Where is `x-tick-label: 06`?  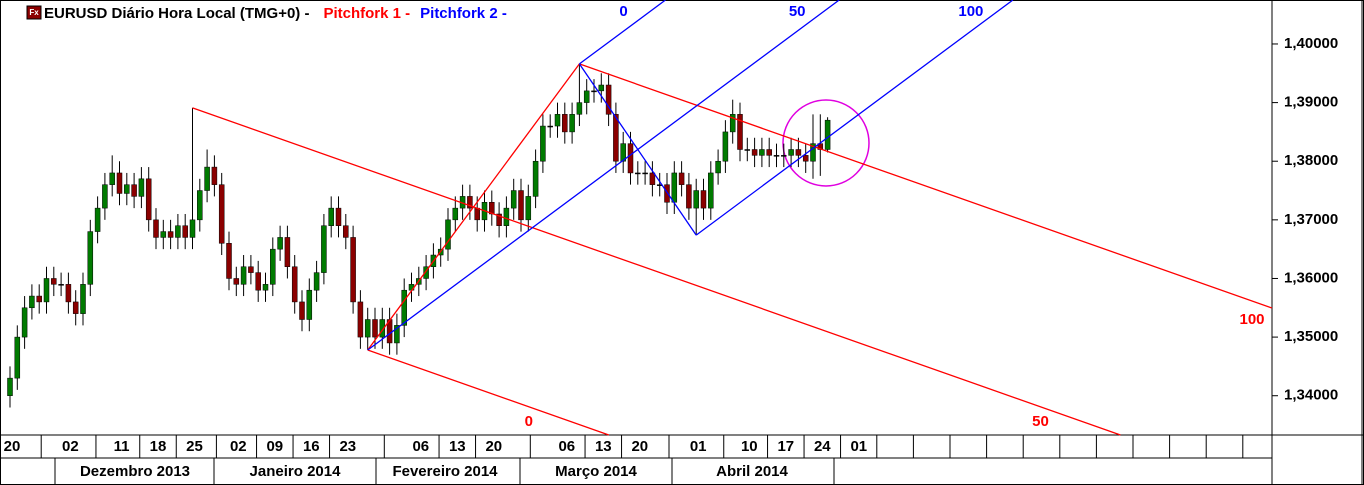 x-tick-label: 06 is located at coordinates (566, 446).